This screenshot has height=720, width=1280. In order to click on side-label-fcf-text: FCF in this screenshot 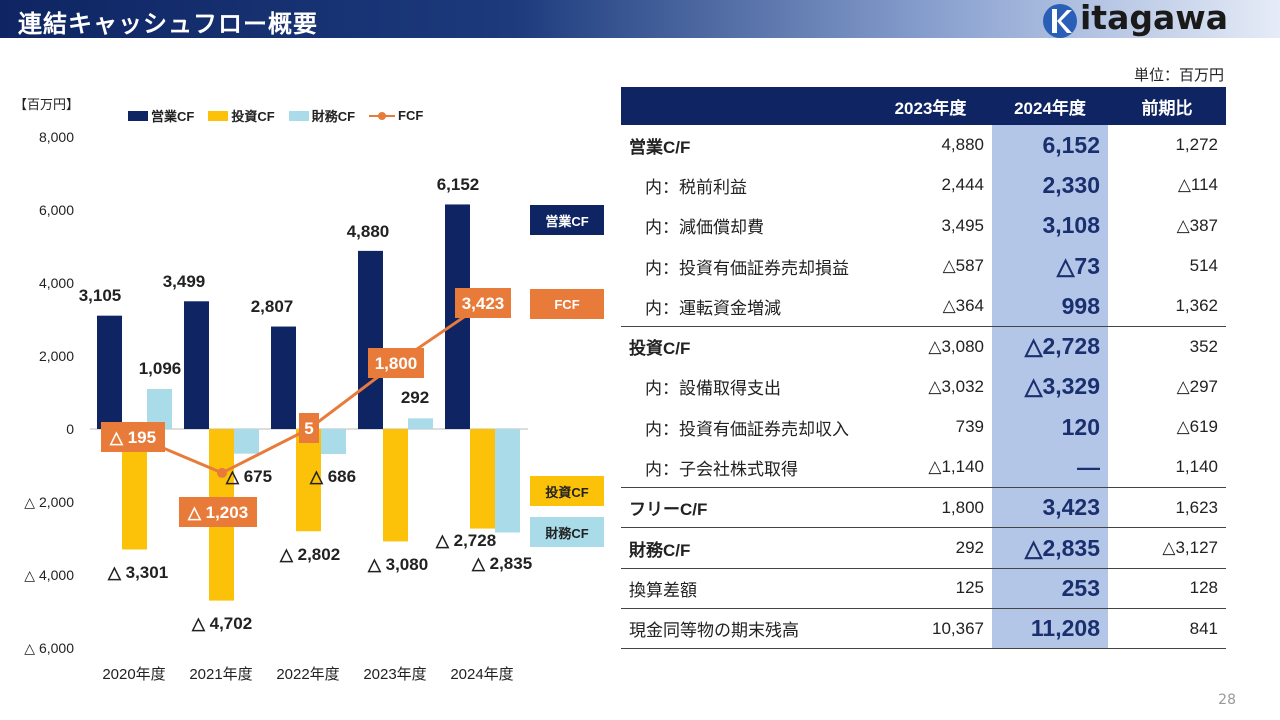, I will do `click(567, 304)`.